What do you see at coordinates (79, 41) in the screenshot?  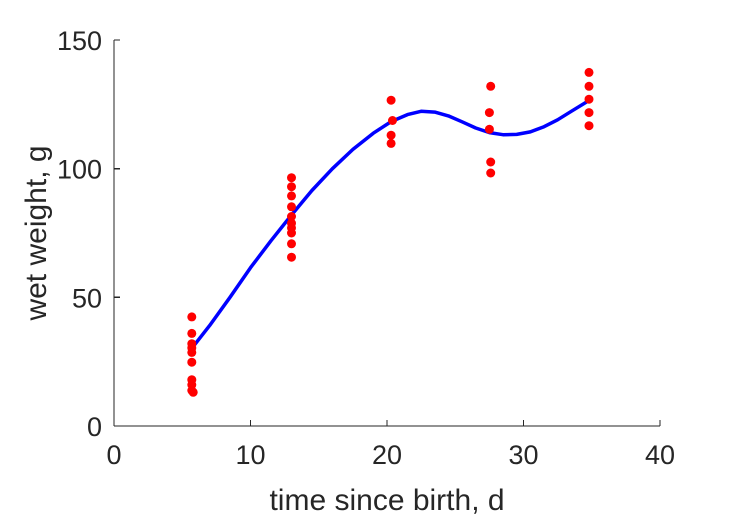 I see `y-tick-label: 150` at bounding box center [79, 41].